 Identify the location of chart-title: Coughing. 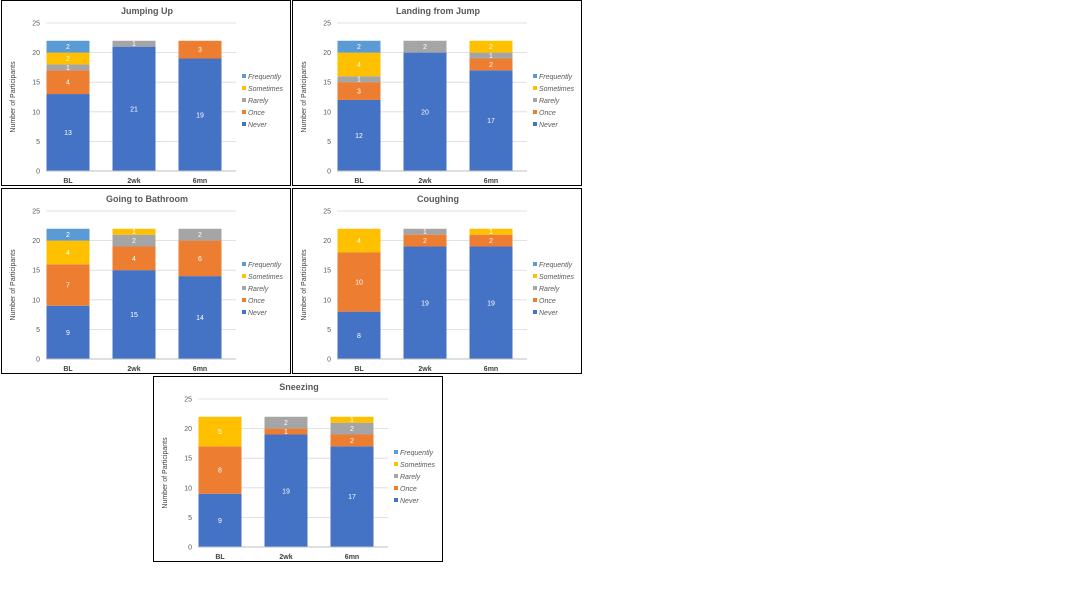
(438, 199).